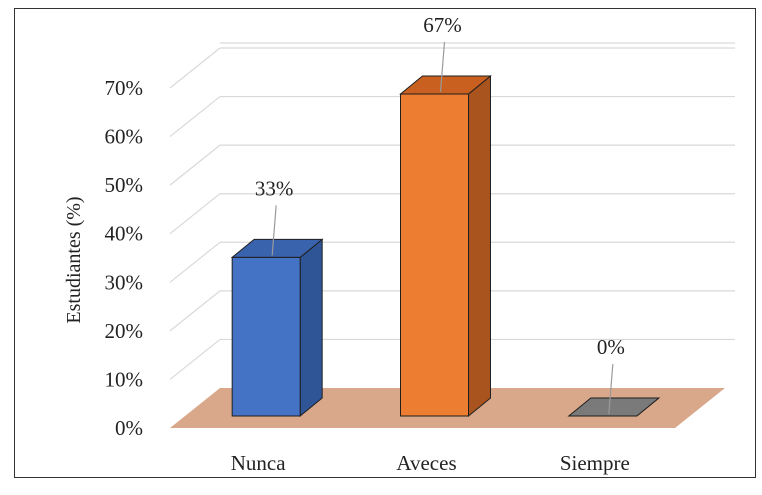 The height and width of the screenshot is (495, 762). Describe the element at coordinates (124, 331) in the screenshot. I see `y-tick-label: 20%` at that location.